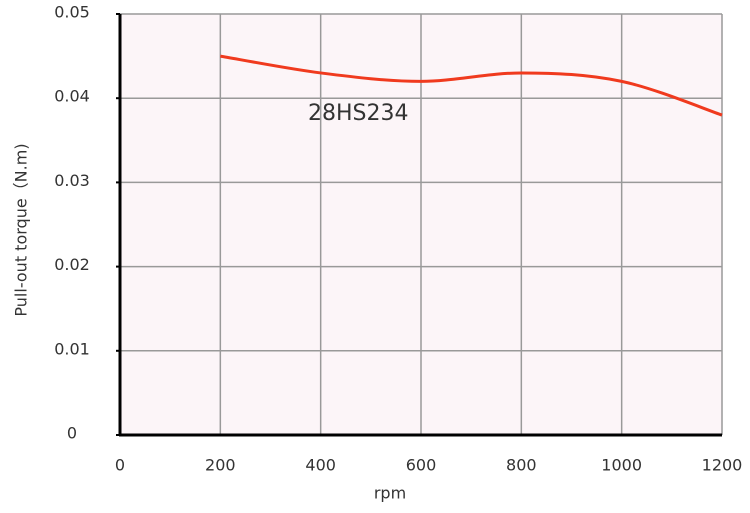 The width and height of the screenshot is (750, 513). What do you see at coordinates (72, 12) in the screenshot?
I see `y-tick-label: 0.05` at bounding box center [72, 12].